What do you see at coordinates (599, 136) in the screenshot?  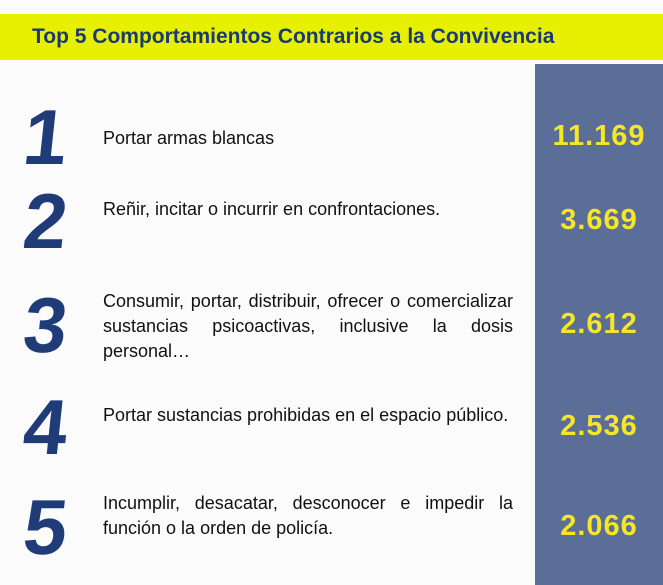 I see `item-value: 11.169` at bounding box center [599, 136].